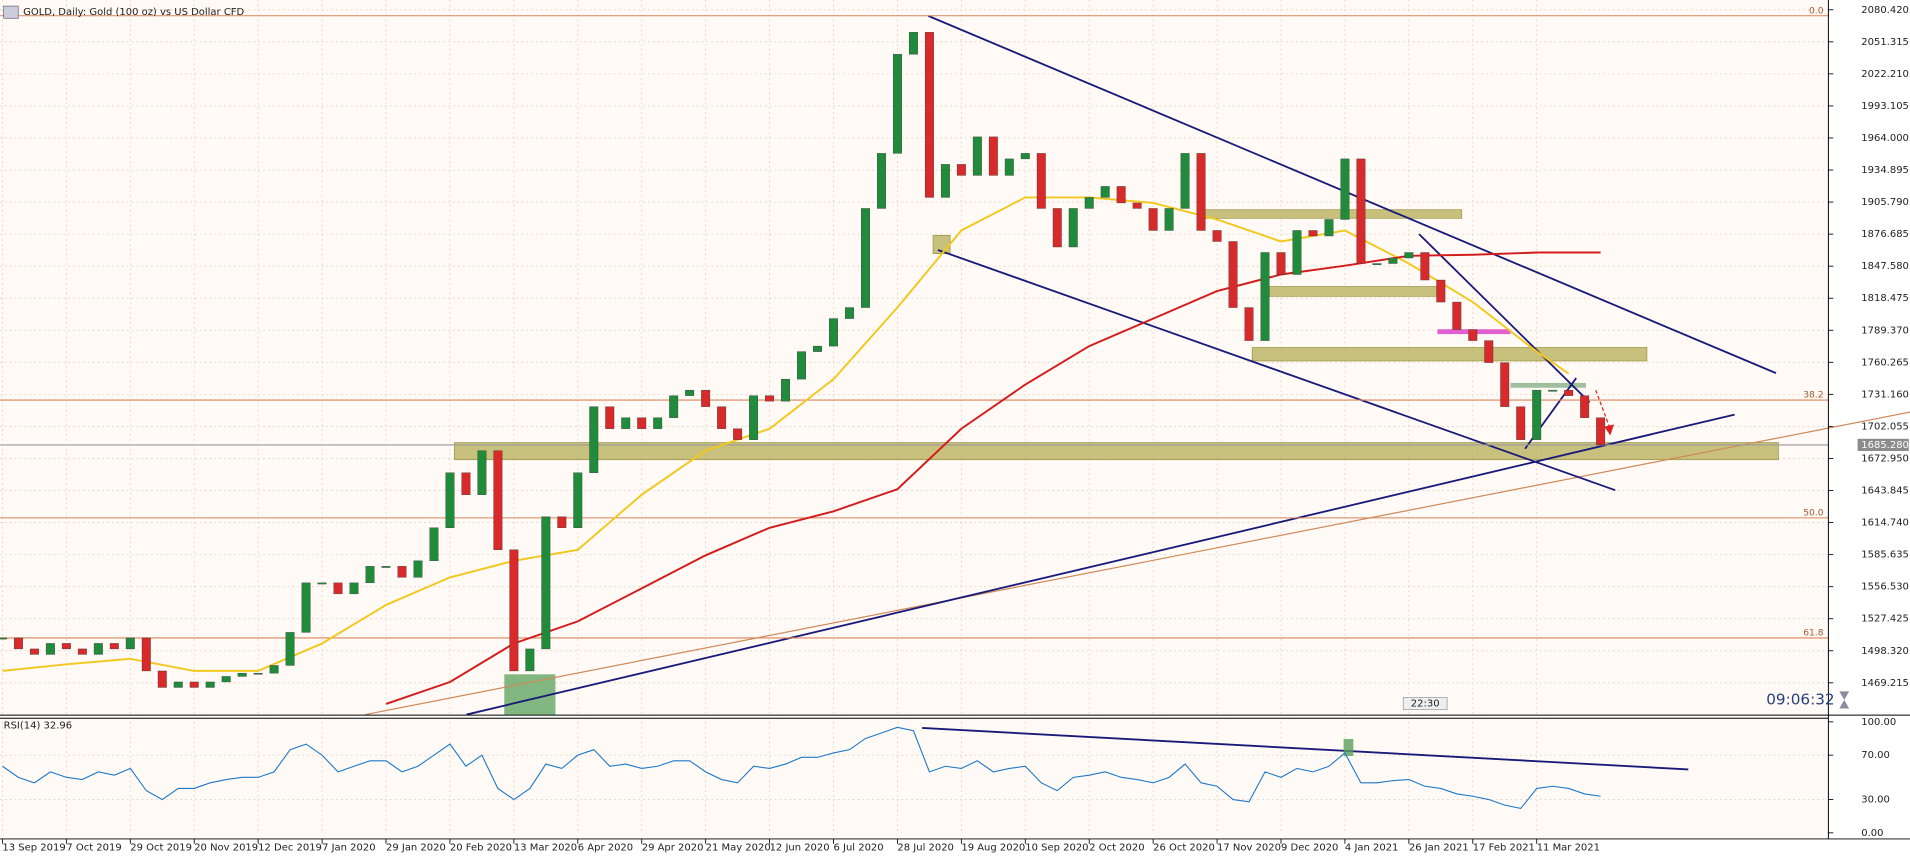 The image size is (1910, 856). What do you see at coordinates (1609, 430) in the screenshot?
I see `arrow-head` at bounding box center [1609, 430].